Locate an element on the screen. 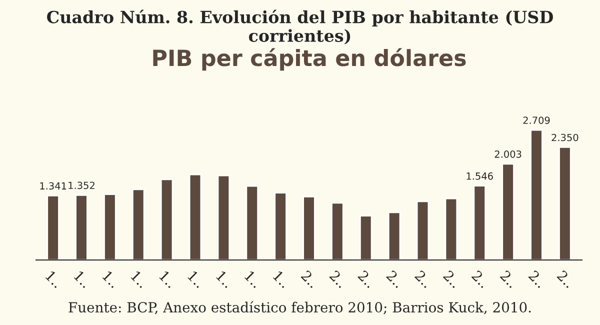 The height and width of the screenshot is (325, 600). data-label: 2.350 is located at coordinates (565, 138).